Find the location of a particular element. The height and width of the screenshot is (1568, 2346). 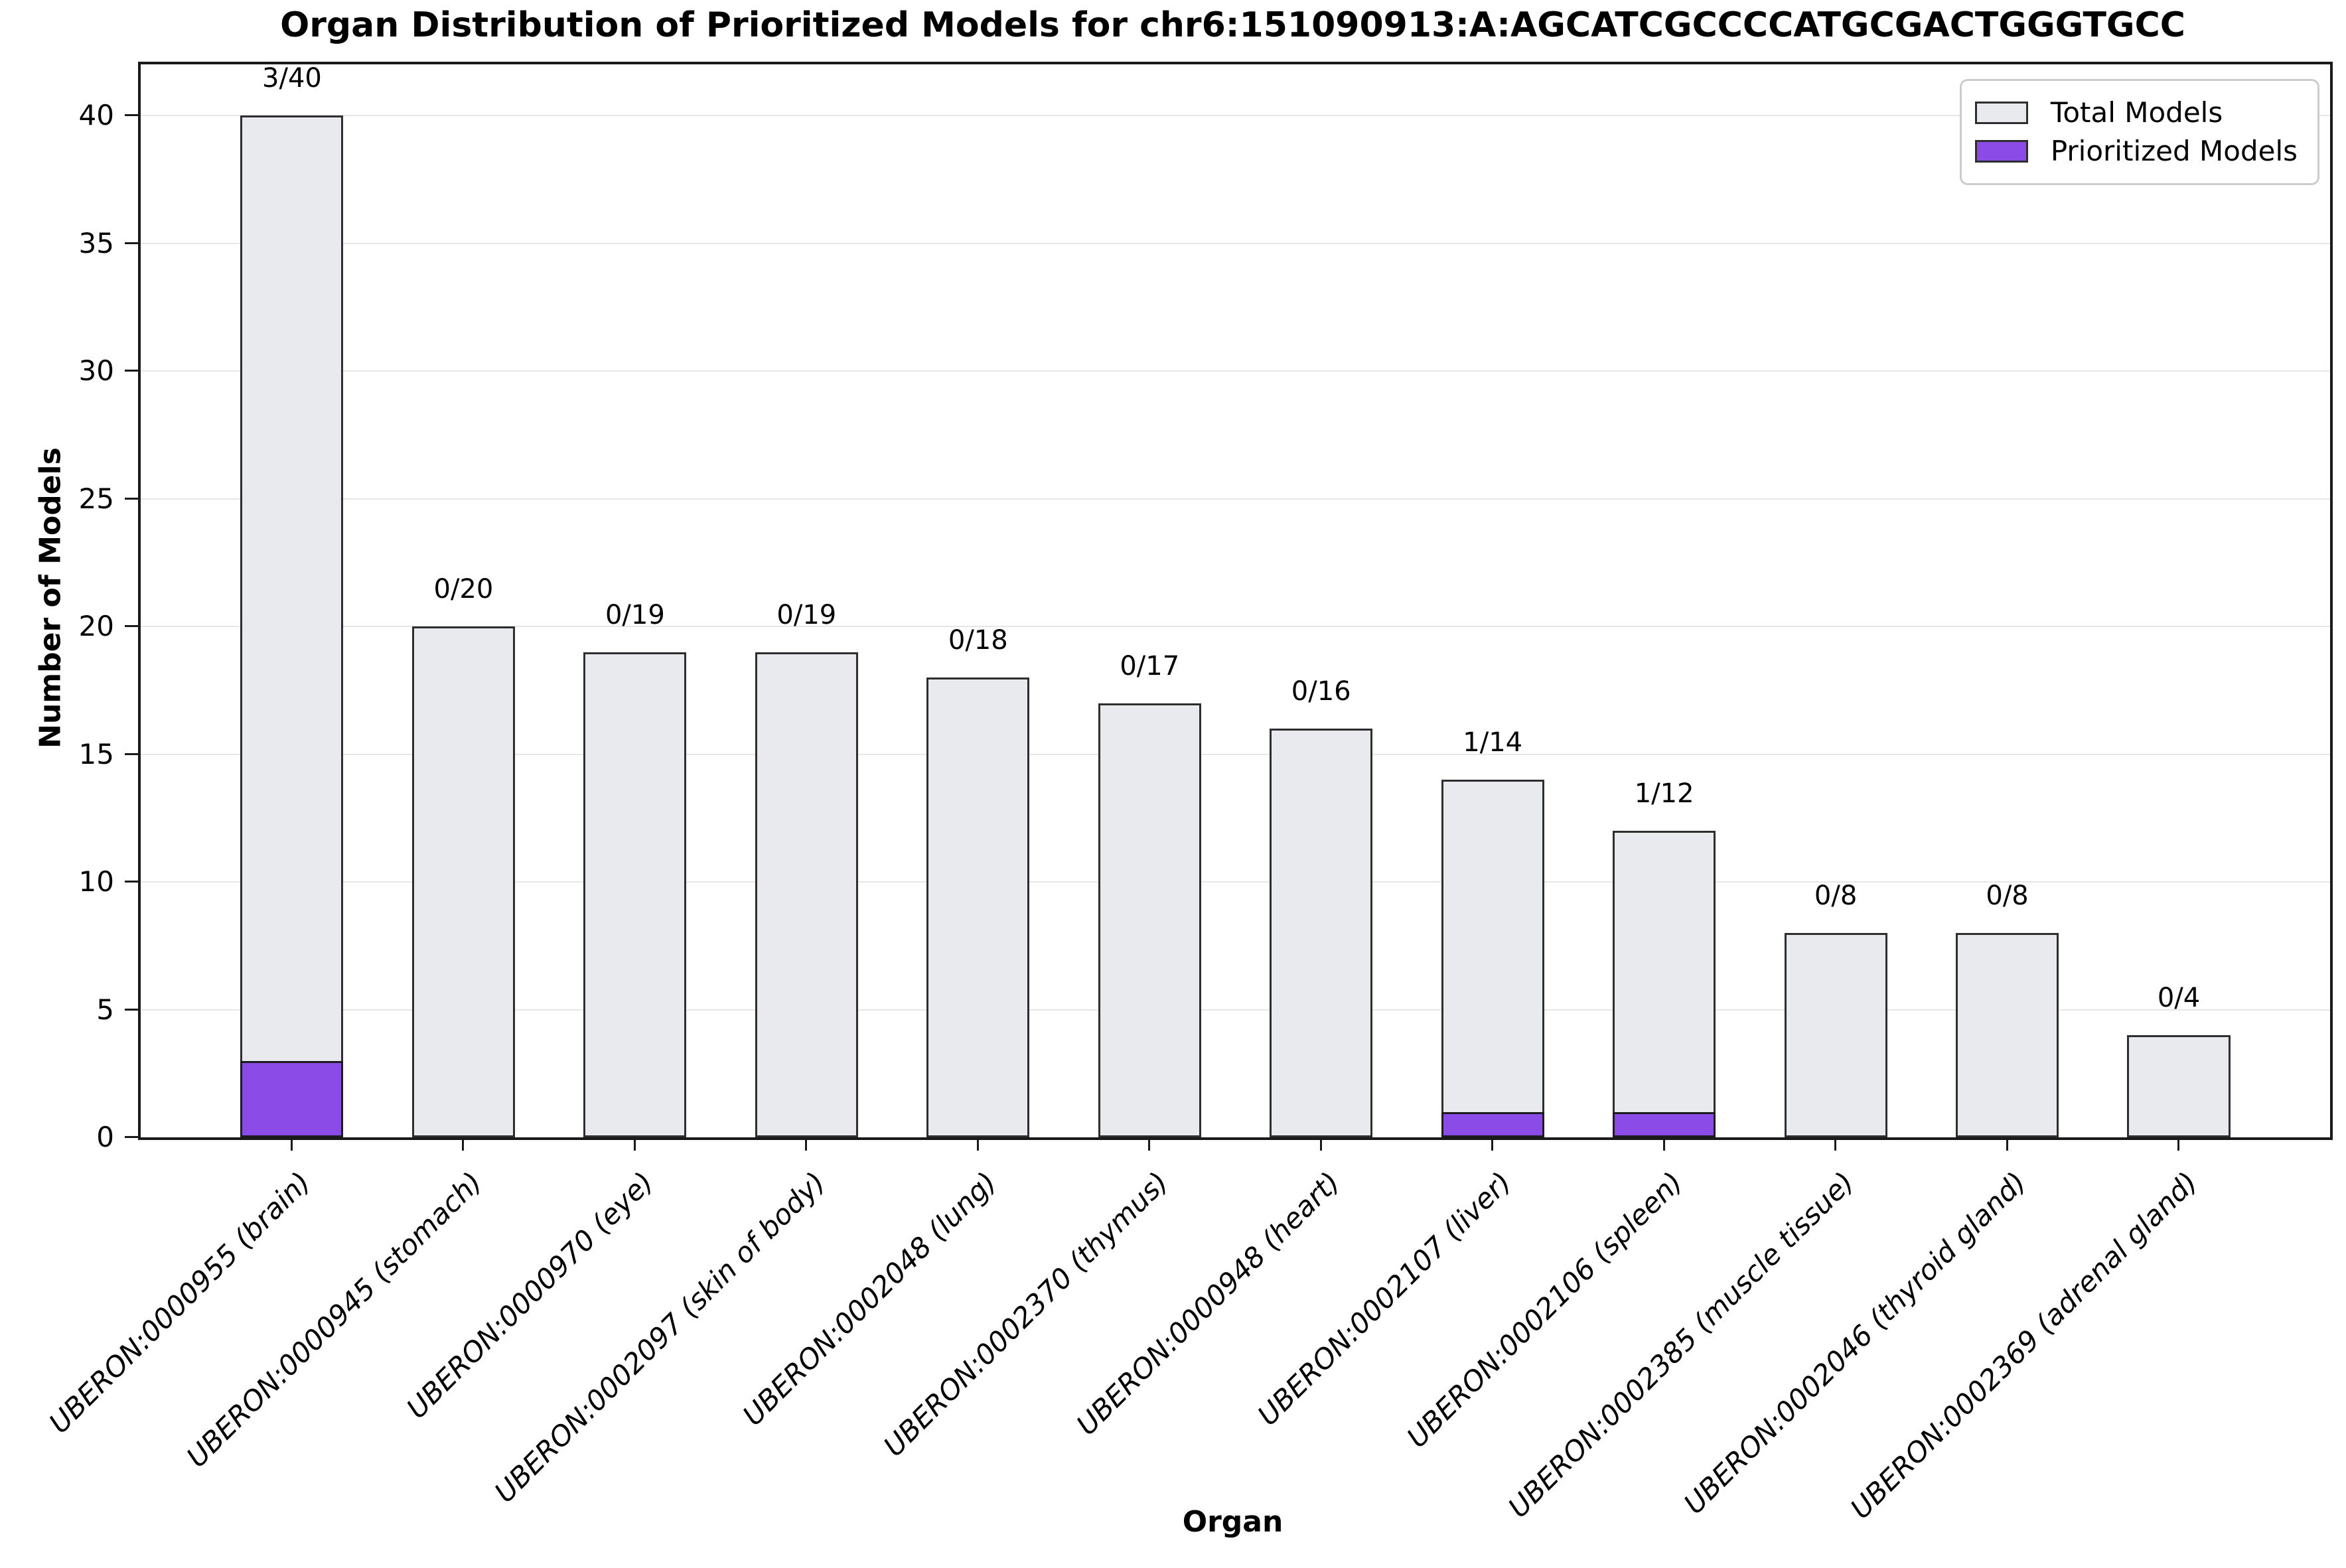

y-tick-label-30: 30 is located at coordinates (96, 370).